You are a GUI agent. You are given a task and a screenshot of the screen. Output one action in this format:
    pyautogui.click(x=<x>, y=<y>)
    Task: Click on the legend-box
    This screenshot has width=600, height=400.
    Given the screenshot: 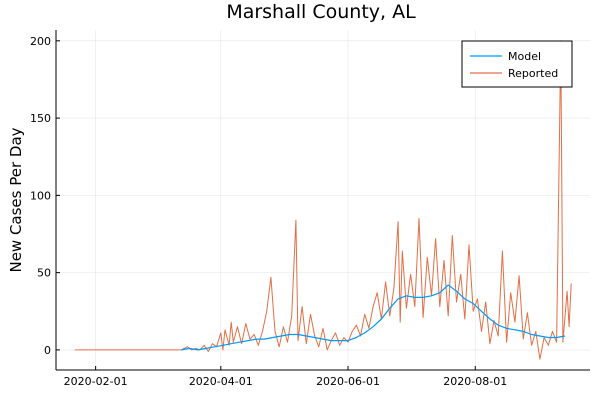 What is the action you would take?
    pyautogui.click(x=517, y=64)
    